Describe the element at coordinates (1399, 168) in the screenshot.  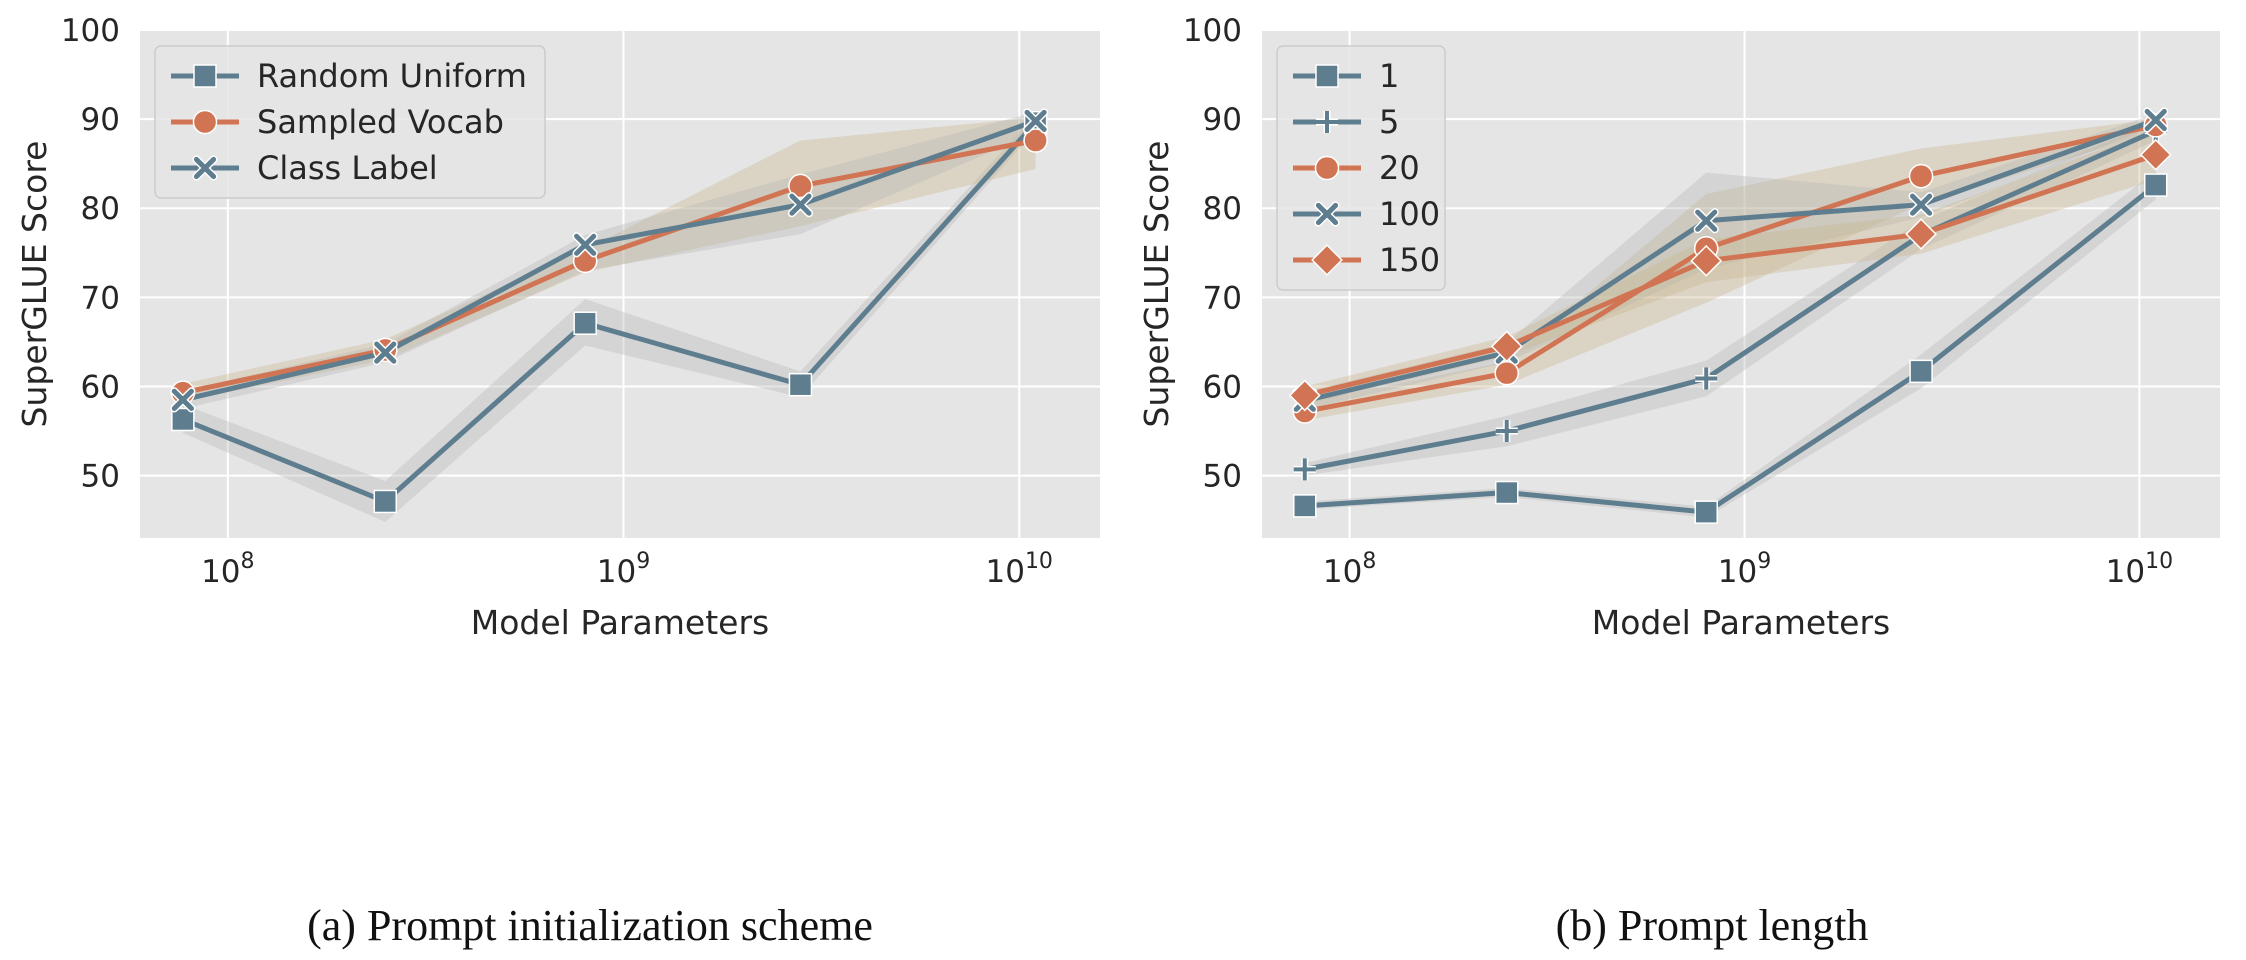
I see `legend-label: 20` at that location.